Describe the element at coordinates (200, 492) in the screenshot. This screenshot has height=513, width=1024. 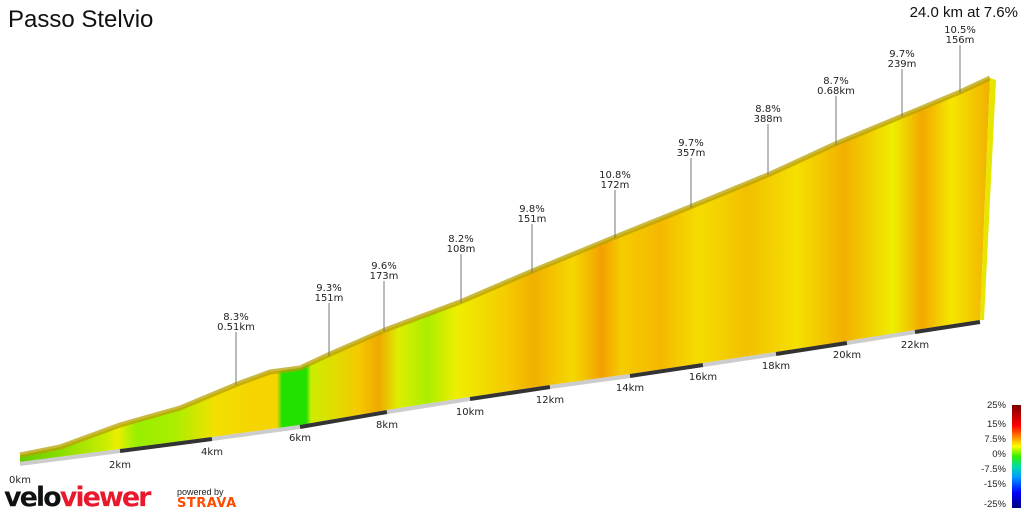
I see `powered-by-label: powered by` at that location.